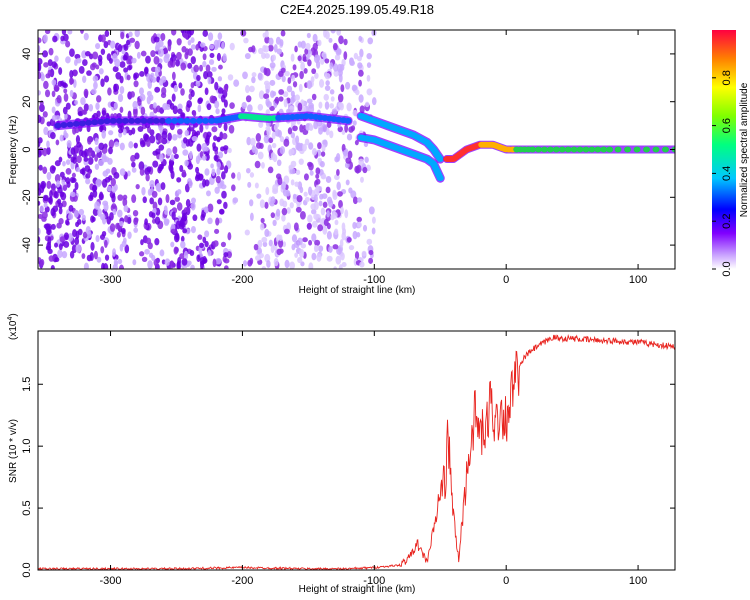 Image resolution: width=750 pixels, height=600 pixels. Describe the element at coordinates (744, 149) in the screenshot. I see `colorbar-label: Normalized spectral amplitude` at that location.